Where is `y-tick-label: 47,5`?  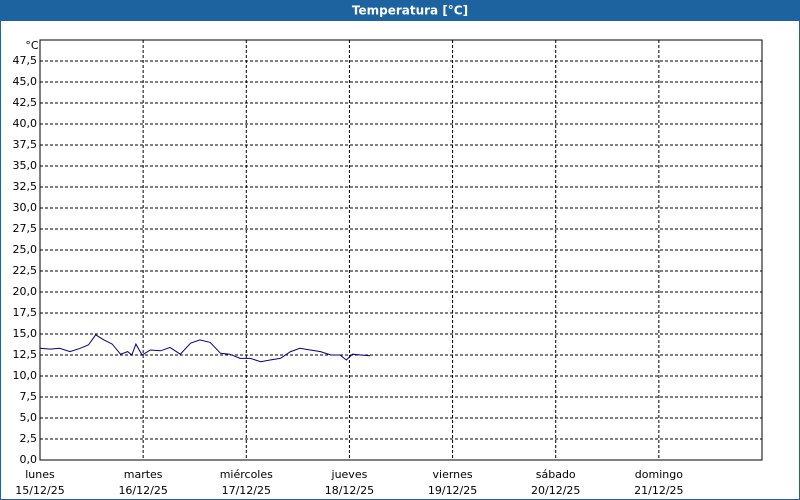 y-tick-label: 47,5 is located at coordinates (25, 60).